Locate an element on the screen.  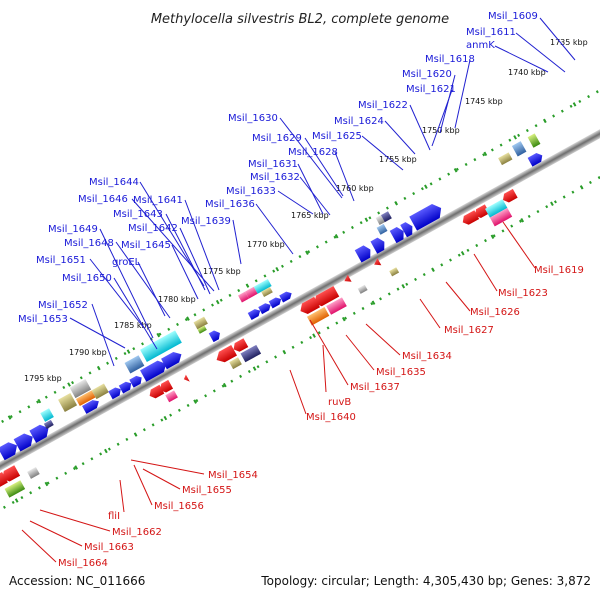
gene-label: Msil_1609 is located at coordinates (513, 16).